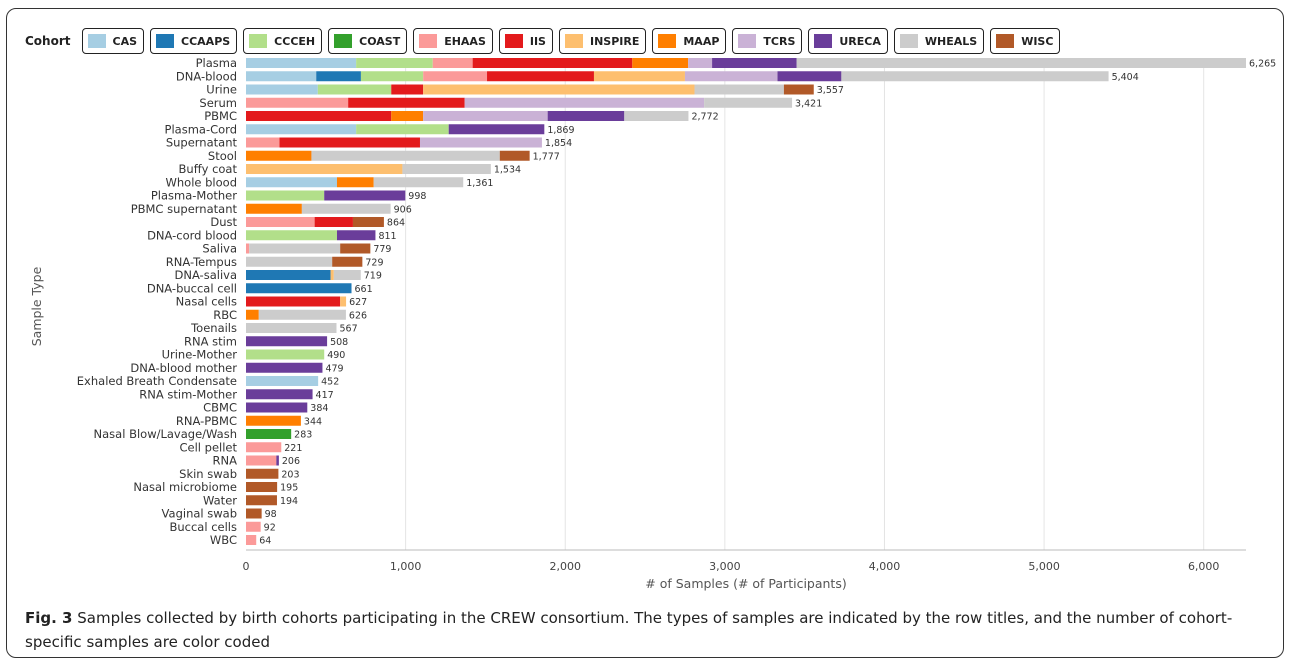  I want to click on total-label: 1,777, so click(546, 156).